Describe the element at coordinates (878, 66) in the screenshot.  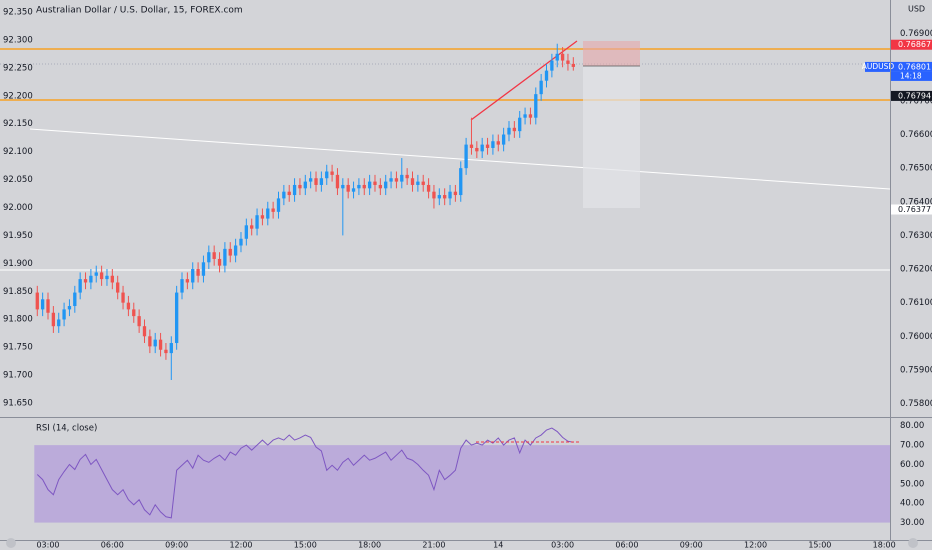
I see `symbol-tag-label: AUDUSD` at that location.